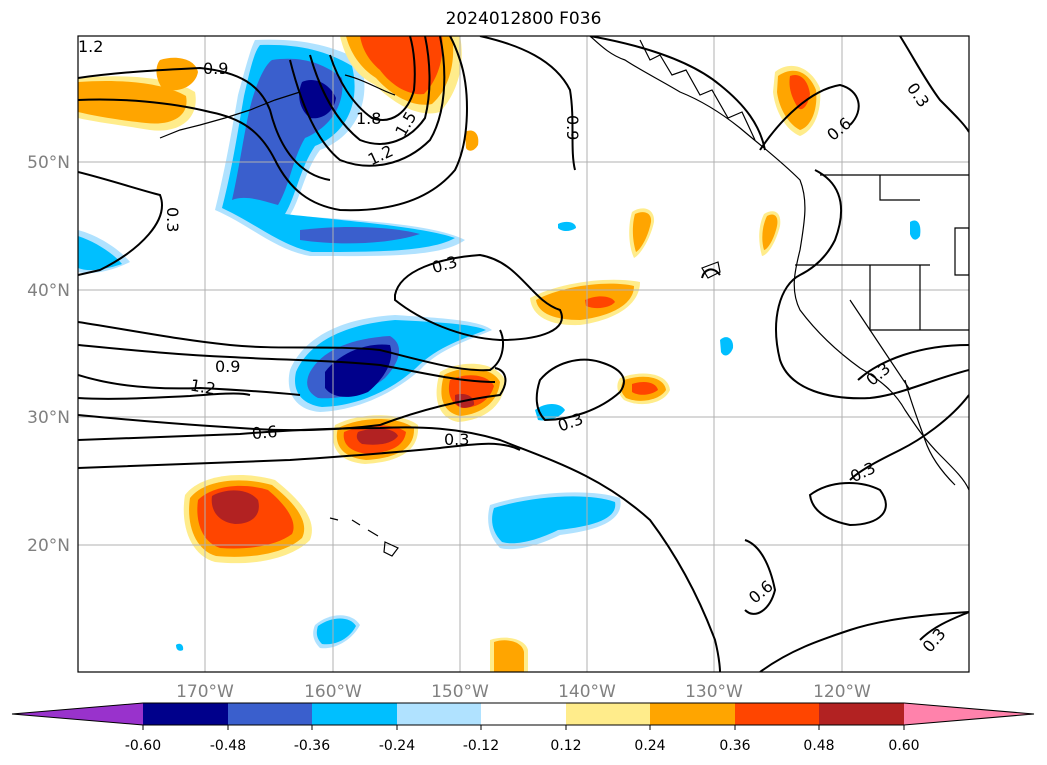 This screenshot has width=1047, height=765. I want to click on negative-anomaly-north-blob, so click(340, 148).